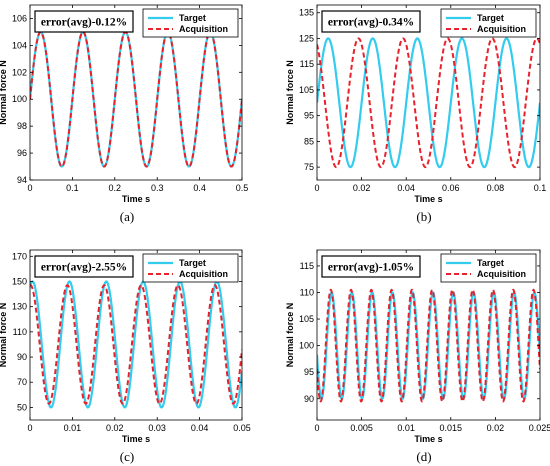 Image resolution: width=550 pixels, height=466 pixels. Describe the element at coordinates (242, 188) in the screenshot. I see `x-tick-label: 0.5` at that location.